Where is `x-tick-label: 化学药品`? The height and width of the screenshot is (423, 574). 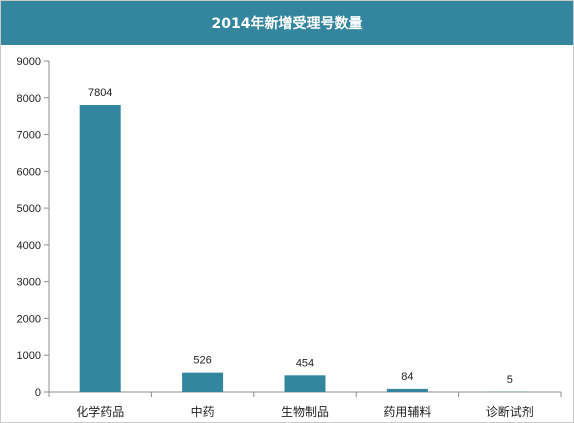
x-tick-label: 化学药品 is located at coordinates (100, 411).